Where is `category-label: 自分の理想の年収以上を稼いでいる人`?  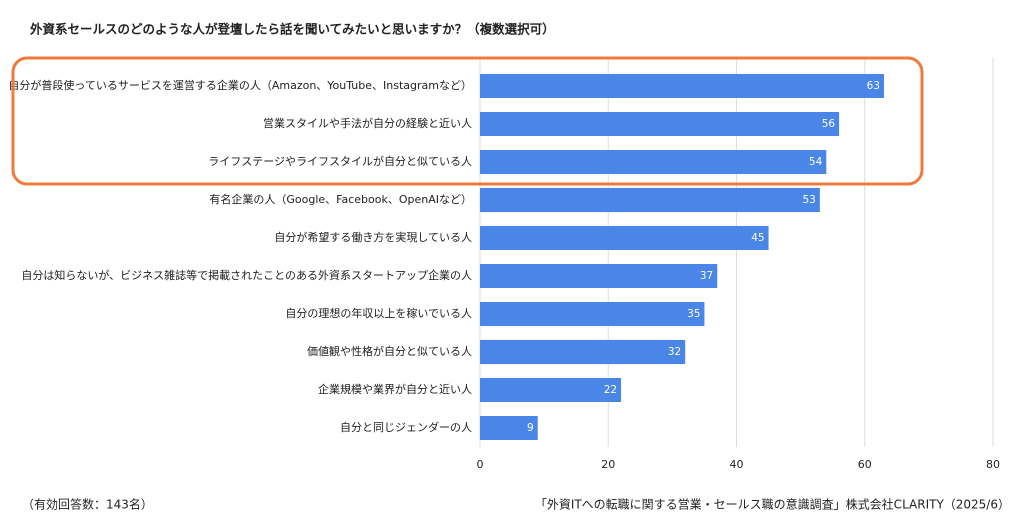
category-label: 自分の理想の年収以上を稼いでいる人 is located at coordinates (378, 313).